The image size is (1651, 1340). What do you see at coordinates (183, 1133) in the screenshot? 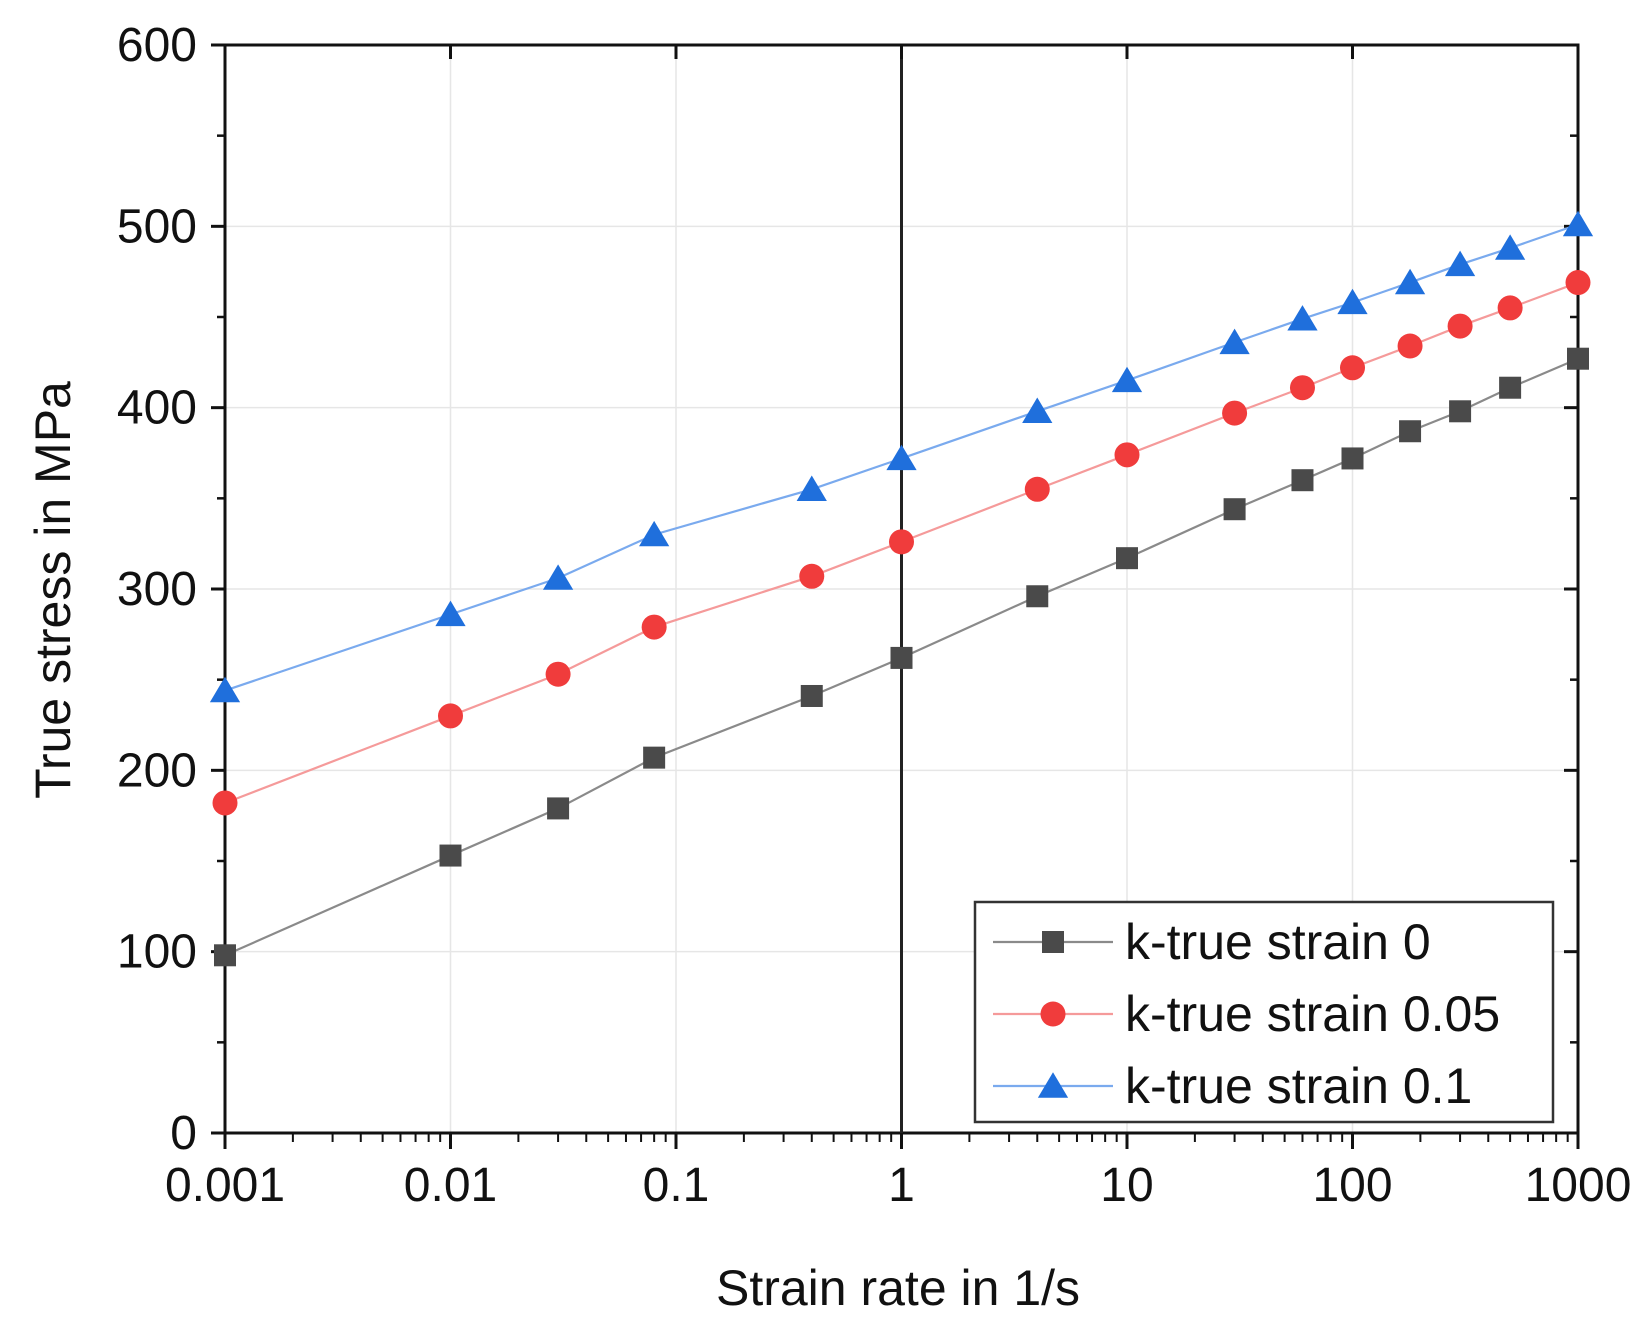
I see `y-tick-label: 0` at bounding box center [183, 1133].